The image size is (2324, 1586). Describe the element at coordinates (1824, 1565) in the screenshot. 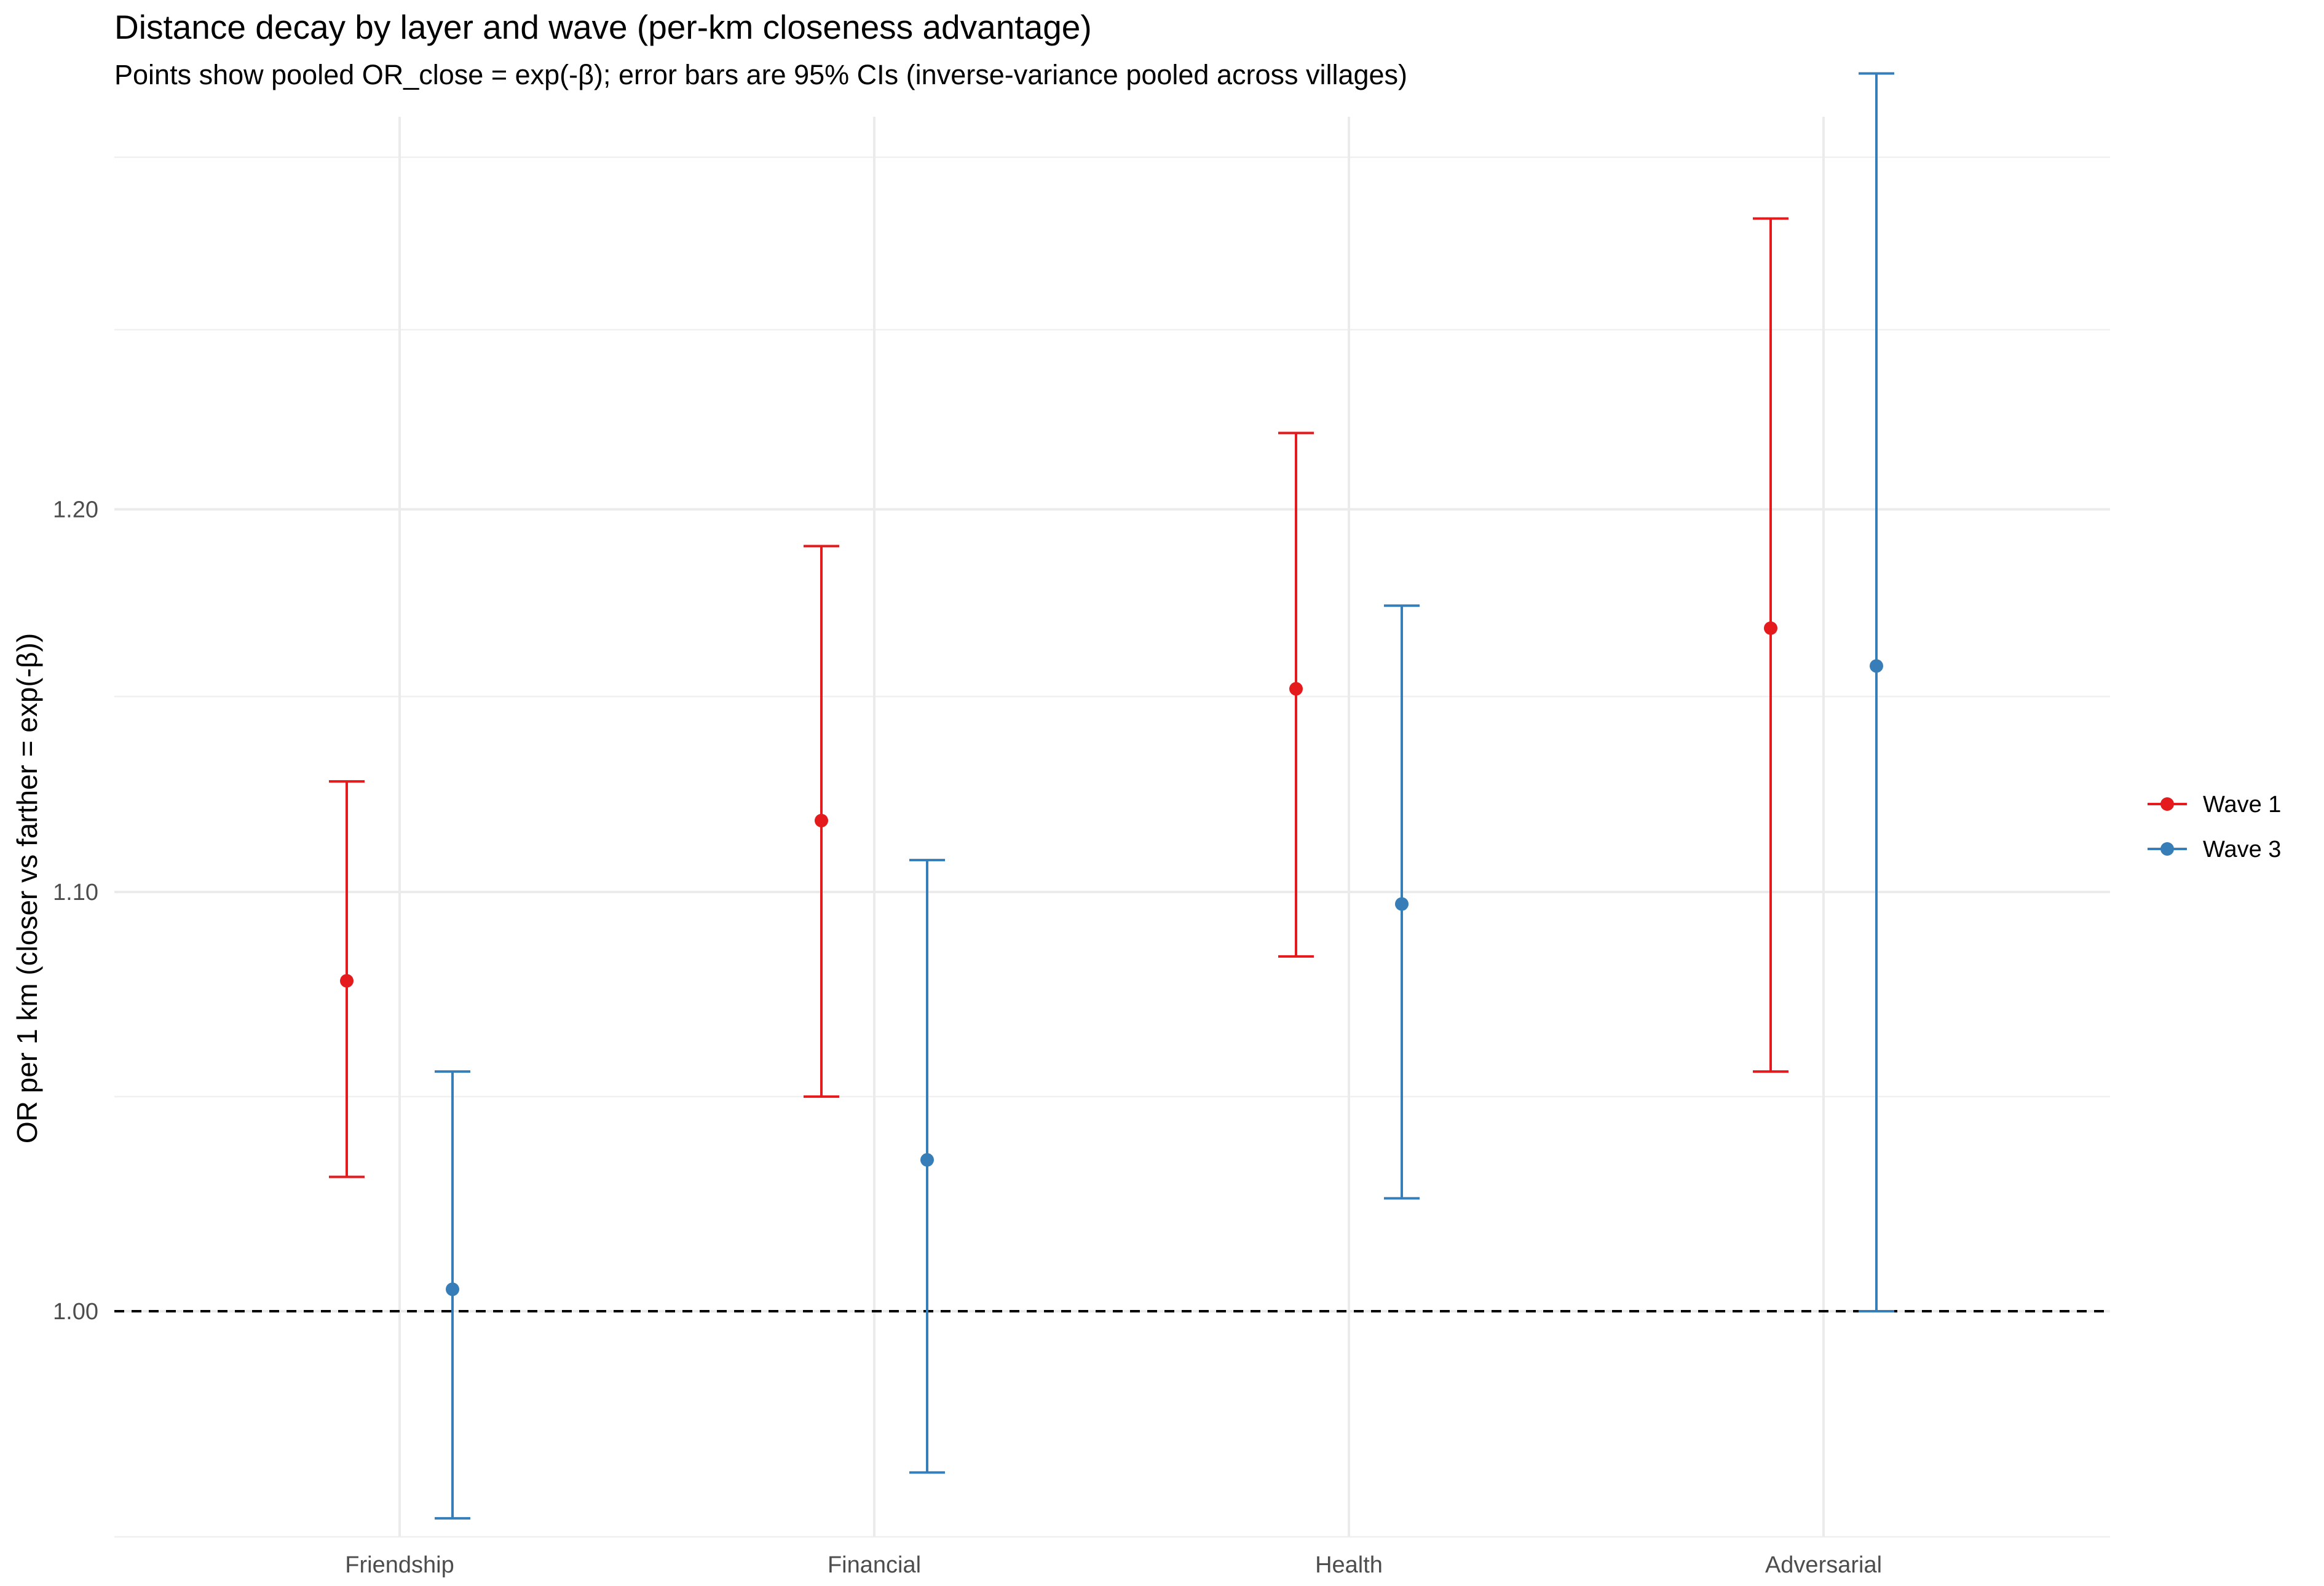

I see `x-tick-label: Adversarial` at that location.